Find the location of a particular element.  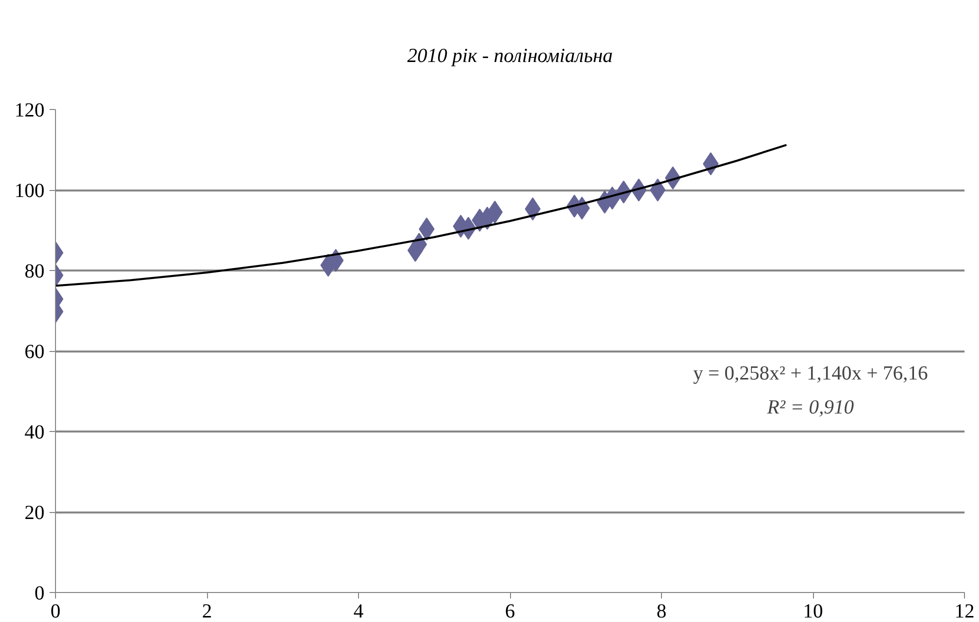

annotation: y = 0,258x² + 1,140x + 76,16 is located at coordinates (810, 373).